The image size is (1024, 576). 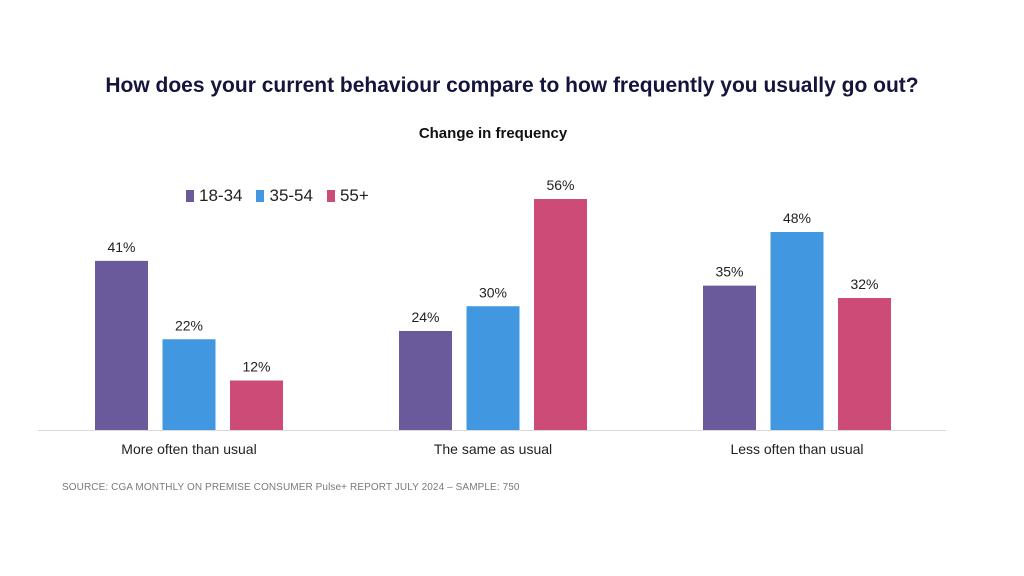 I want to click on data-label-1-18-34: 41%, so click(x=121, y=247).